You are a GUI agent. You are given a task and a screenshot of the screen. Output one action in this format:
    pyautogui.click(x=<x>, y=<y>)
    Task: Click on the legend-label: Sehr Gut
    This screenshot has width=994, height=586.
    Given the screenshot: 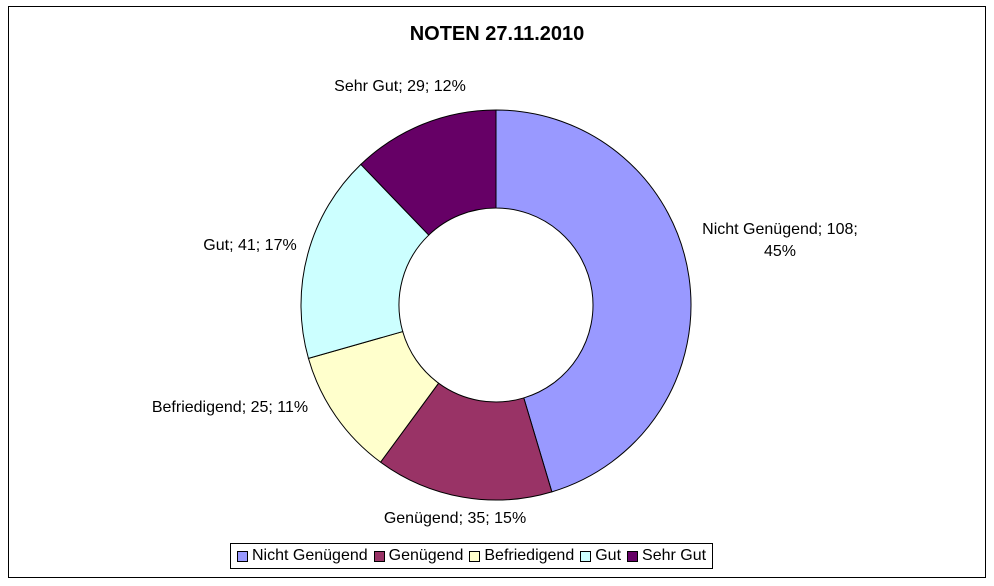 What is the action you would take?
    pyautogui.click(x=674, y=555)
    